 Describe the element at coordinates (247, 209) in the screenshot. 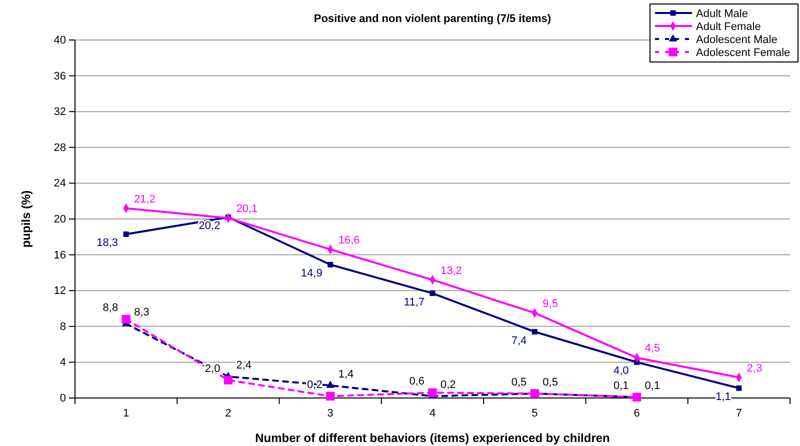

I see `data-label: 20,1` at that location.